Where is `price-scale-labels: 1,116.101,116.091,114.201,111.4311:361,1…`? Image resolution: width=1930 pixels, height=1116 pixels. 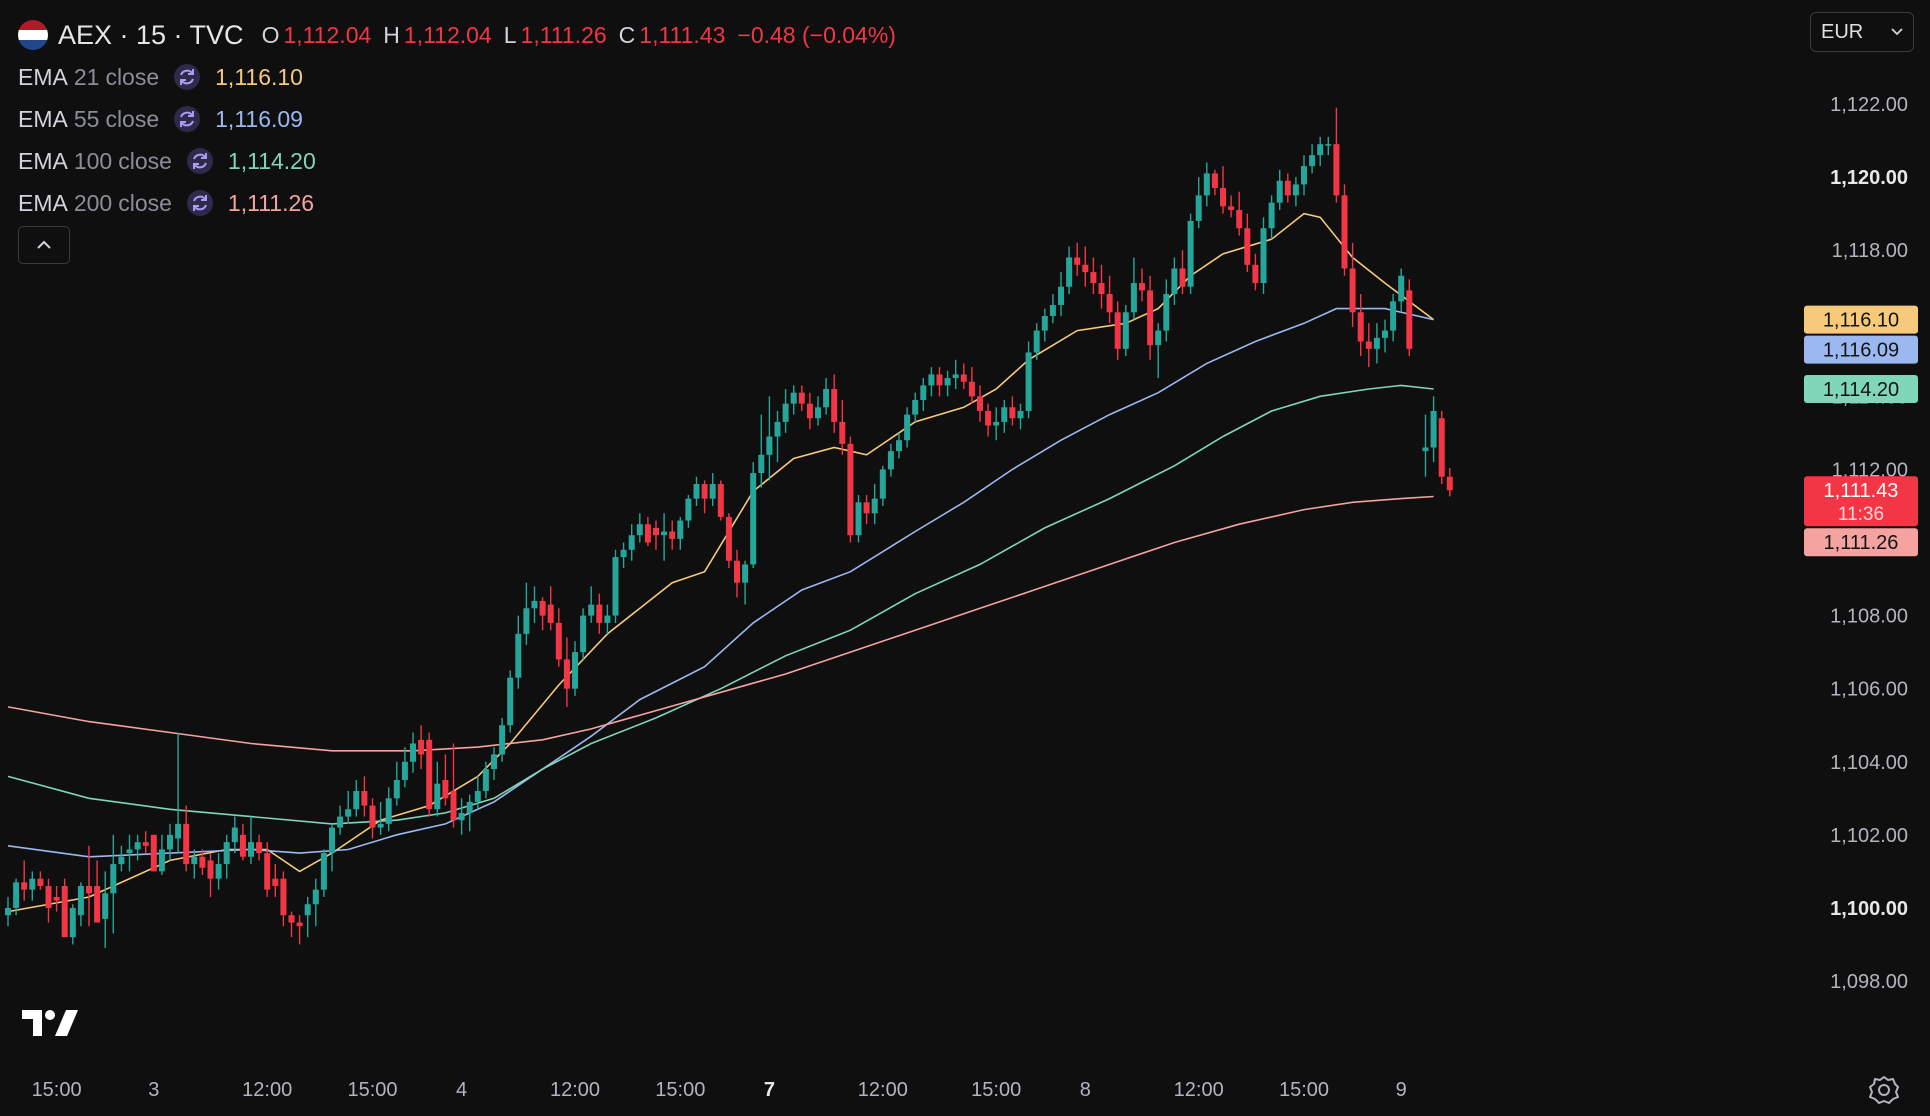 price-scale-labels: 1,116.101,116.091,114.201,111.4311:361,1… is located at coordinates (1861, 431).